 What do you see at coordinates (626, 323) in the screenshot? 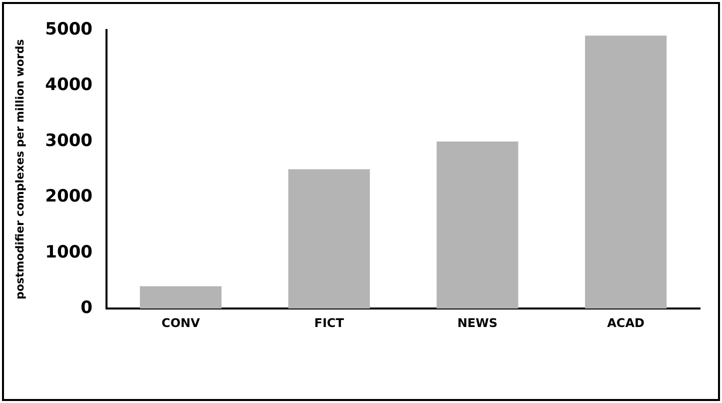
I see `x-tick-label: ACAD` at bounding box center [626, 323].